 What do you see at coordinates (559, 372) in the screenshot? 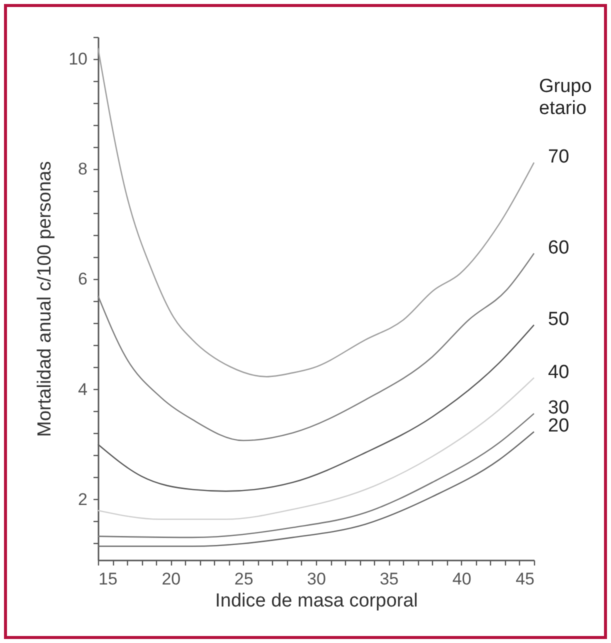
I see `series-label: 40` at bounding box center [559, 372].